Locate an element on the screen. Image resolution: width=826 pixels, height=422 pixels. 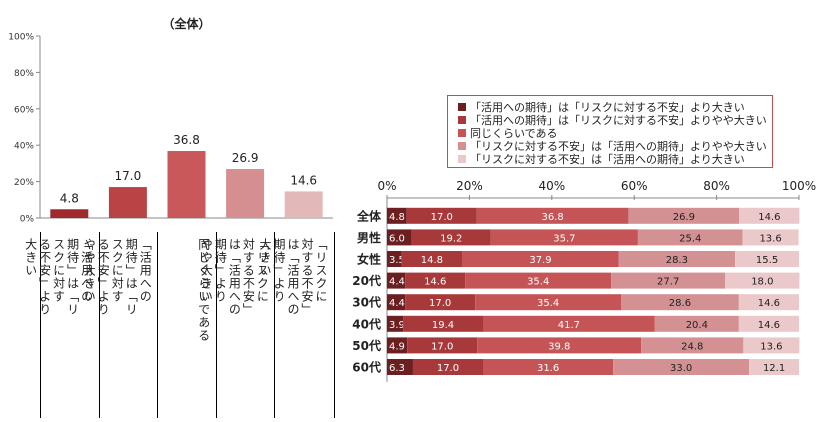
legend-item: 「リスクに対する不安」は「活用への期待」より大きい is located at coordinates (601, 159).